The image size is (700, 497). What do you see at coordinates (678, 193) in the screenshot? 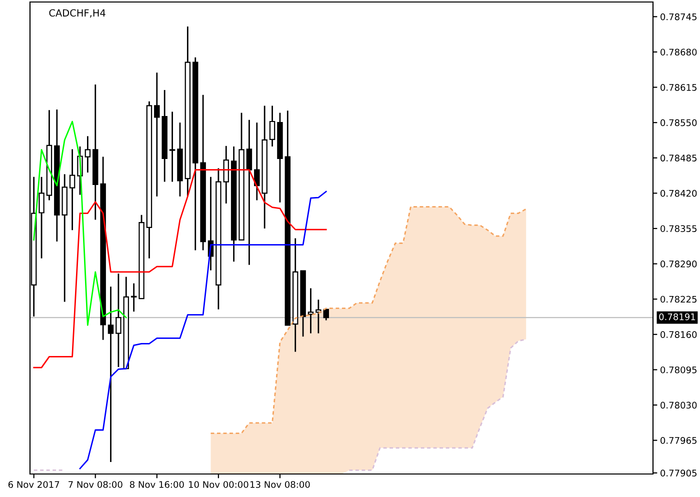
I see `y-tick-label: 0.78420` at bounding box center [678, 193].